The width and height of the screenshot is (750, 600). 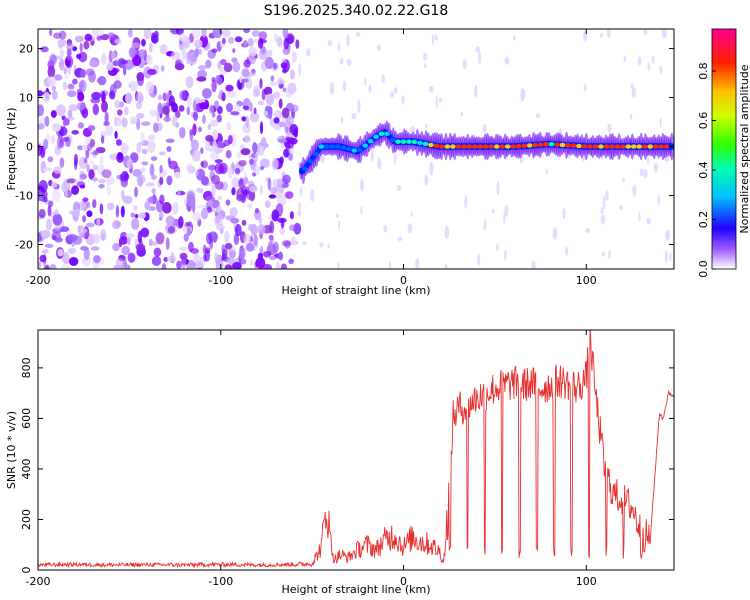 What do you see at coordinates (29, 147) in the screenshot?
I see `spectrogram-ytick-label: 0` at bounding box center [29, 147].